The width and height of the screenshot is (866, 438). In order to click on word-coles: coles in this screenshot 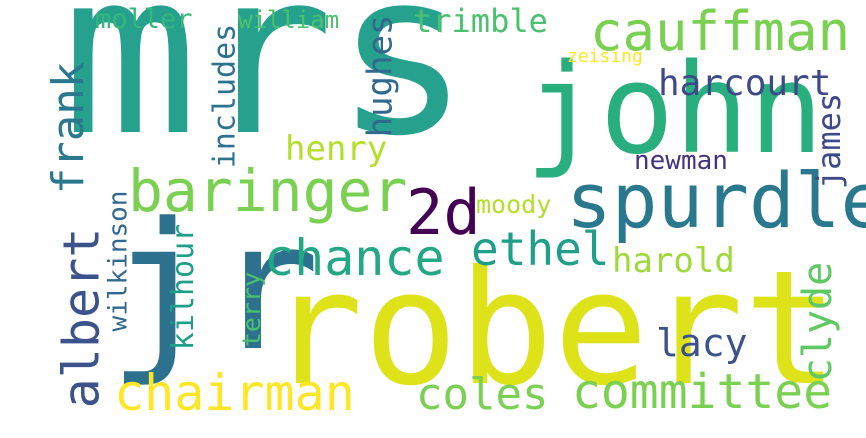, I will do `click(482, 394)`.